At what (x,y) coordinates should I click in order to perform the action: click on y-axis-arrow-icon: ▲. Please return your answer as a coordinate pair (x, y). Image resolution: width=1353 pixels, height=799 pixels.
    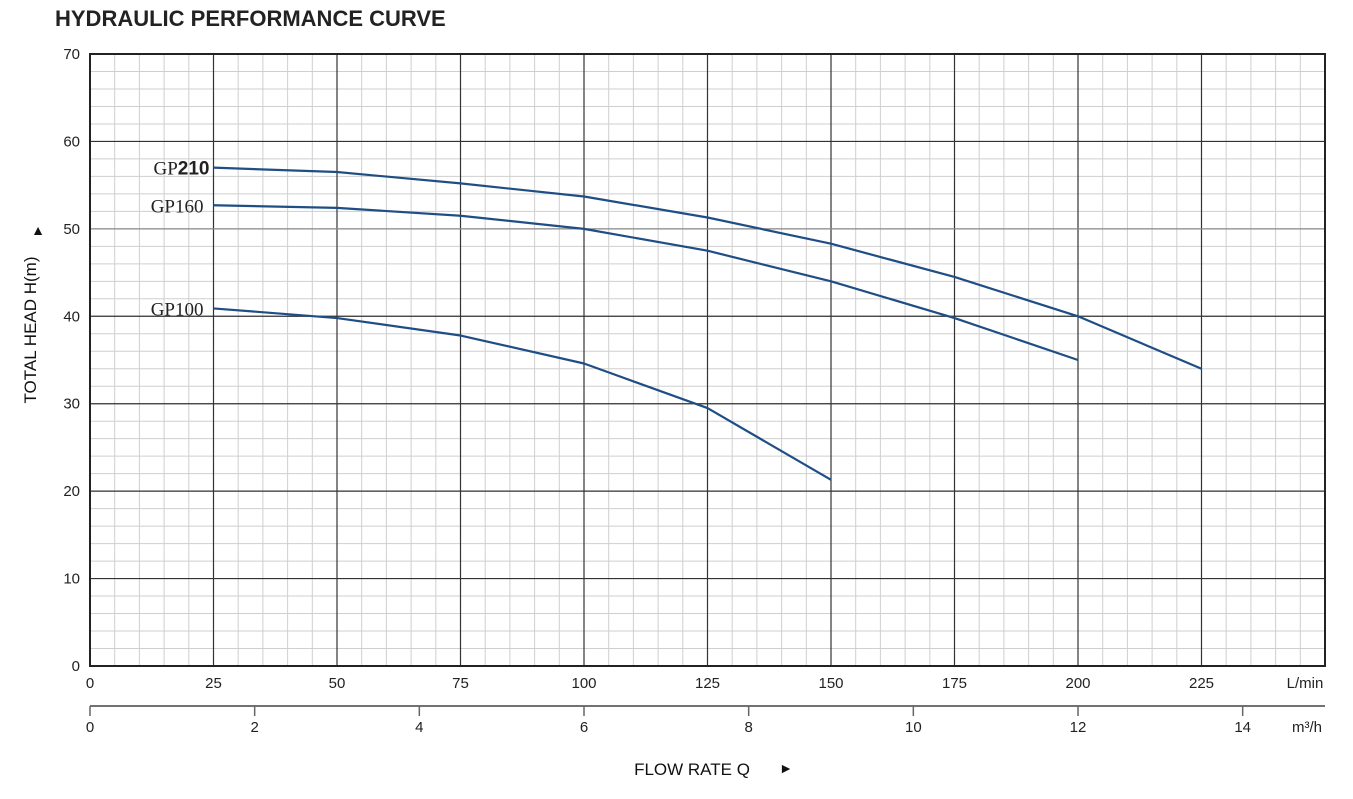
    Looking at the image, I should click on (38, 230).